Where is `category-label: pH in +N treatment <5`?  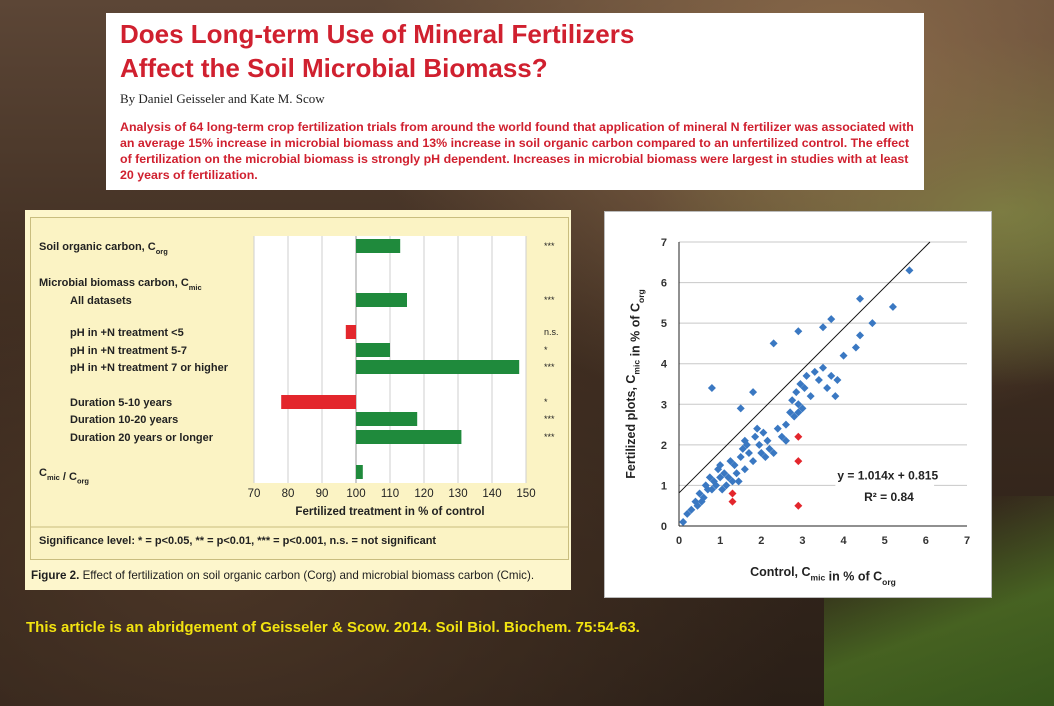
category-label: pH in +N treatment <5 is located at coordinates (127, 333).